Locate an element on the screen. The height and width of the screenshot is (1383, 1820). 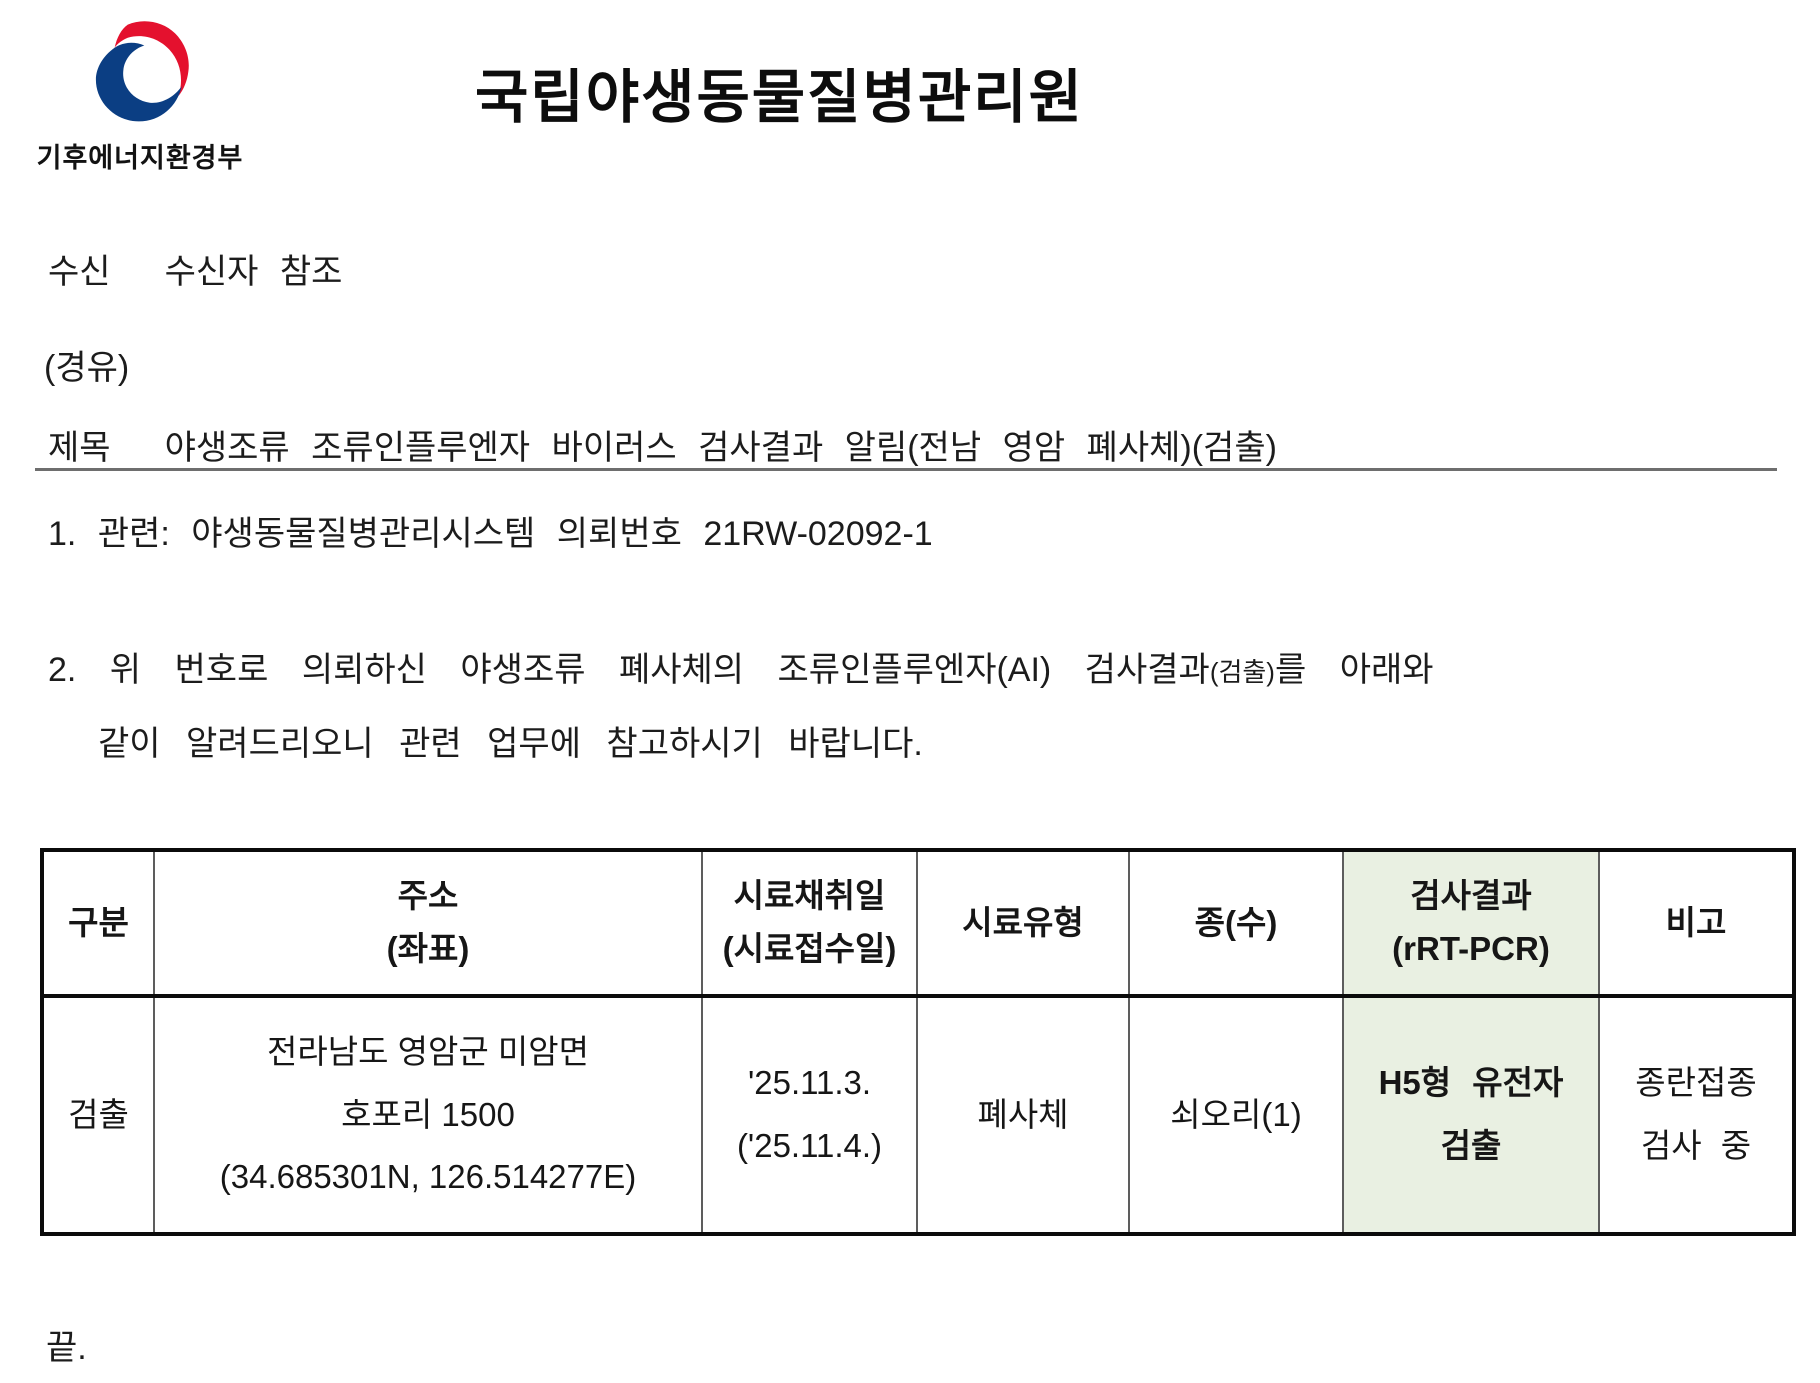
ministry-name: 기후에너지환경부 is located at coordinates (140, 158).